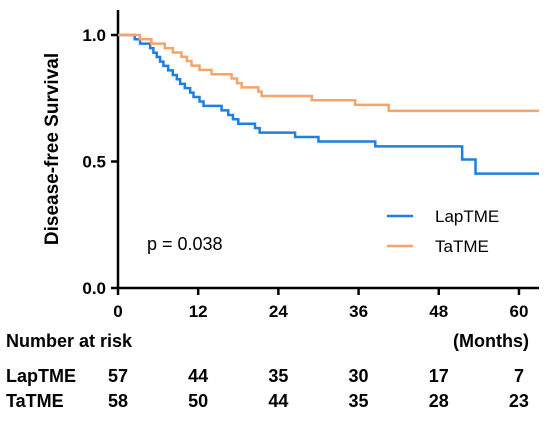 The image size is (550, 425). What do you see at coordinates (278, 401) in the screenshot?
I see `risk-count-tatme: 44` at bounding box center [278, 401].